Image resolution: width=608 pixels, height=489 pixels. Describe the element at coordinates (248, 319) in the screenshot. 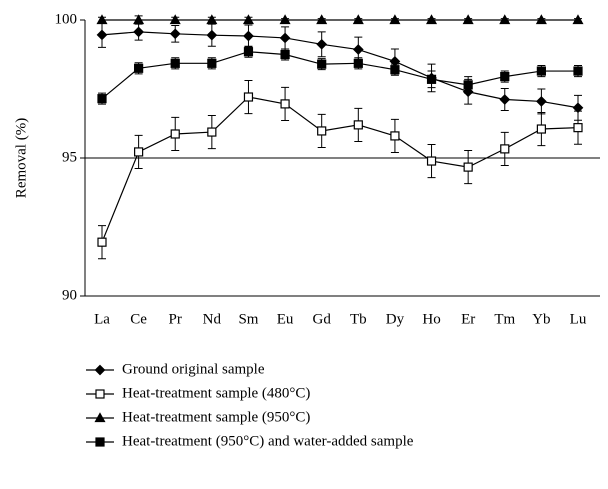

I see `x-tick-label: Sm` at that location.